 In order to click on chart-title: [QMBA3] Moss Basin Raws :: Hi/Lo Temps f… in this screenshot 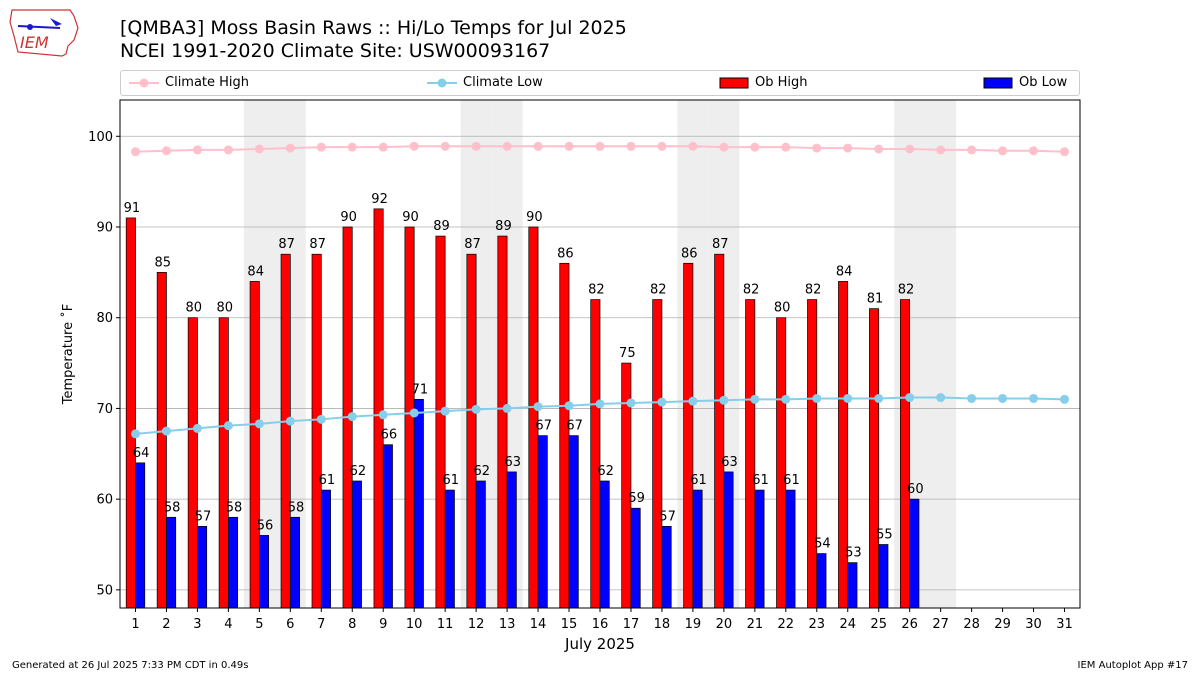, I will do `click(373, 28)`.